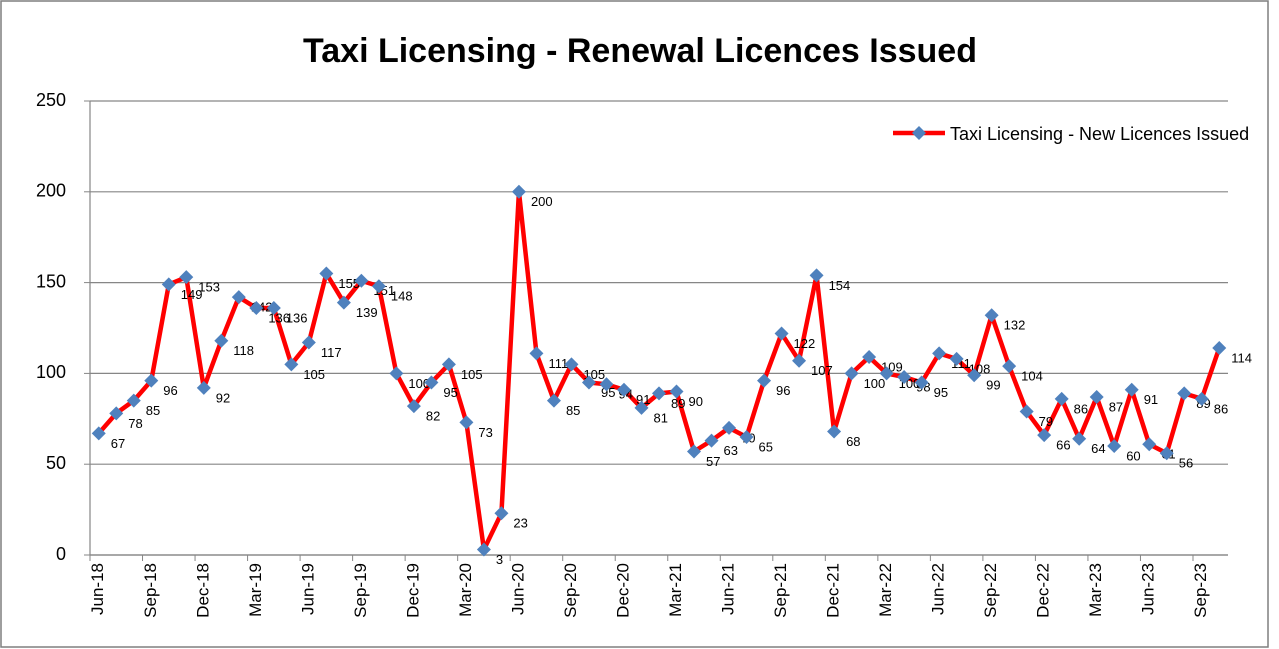  What do you see at coordinates (170, 390) in the screenshot?
I see `data-label: 96` at bounding box center [170, 390].